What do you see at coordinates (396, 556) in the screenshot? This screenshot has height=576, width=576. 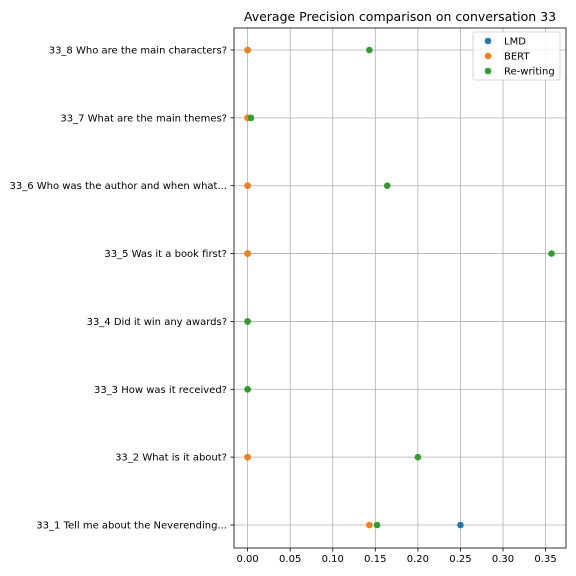 I see `x-axis-ticks: 0.00 0.05 0.10 0.15 0.20 0.25 0.30 0.35` at bounding box center [396, 556].